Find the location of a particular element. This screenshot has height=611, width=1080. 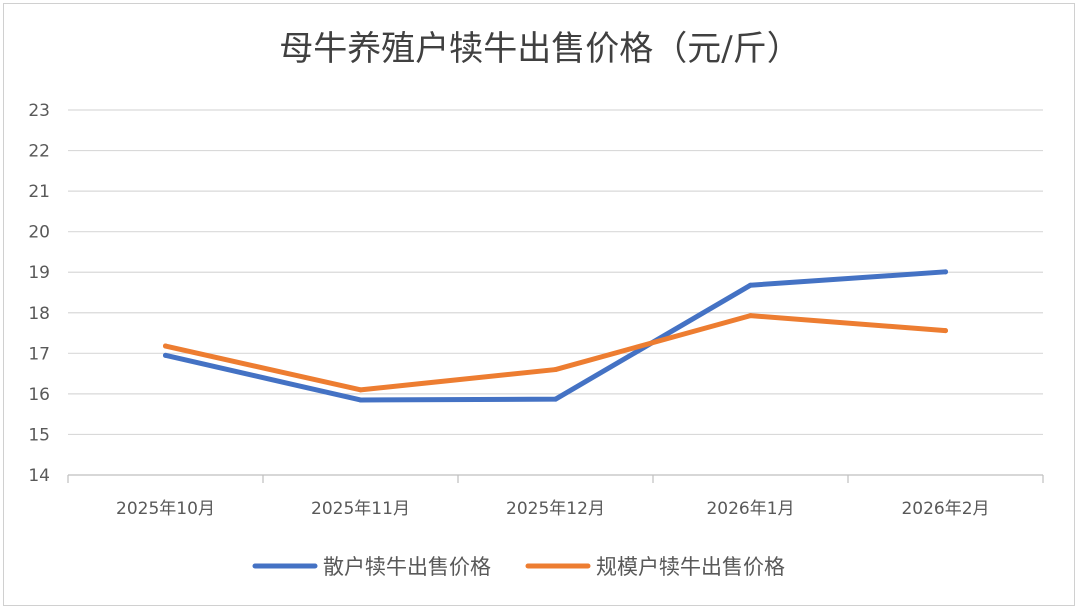

legend-label-0: 散户犊牛出售价格 is located at coordinates (407, 567).